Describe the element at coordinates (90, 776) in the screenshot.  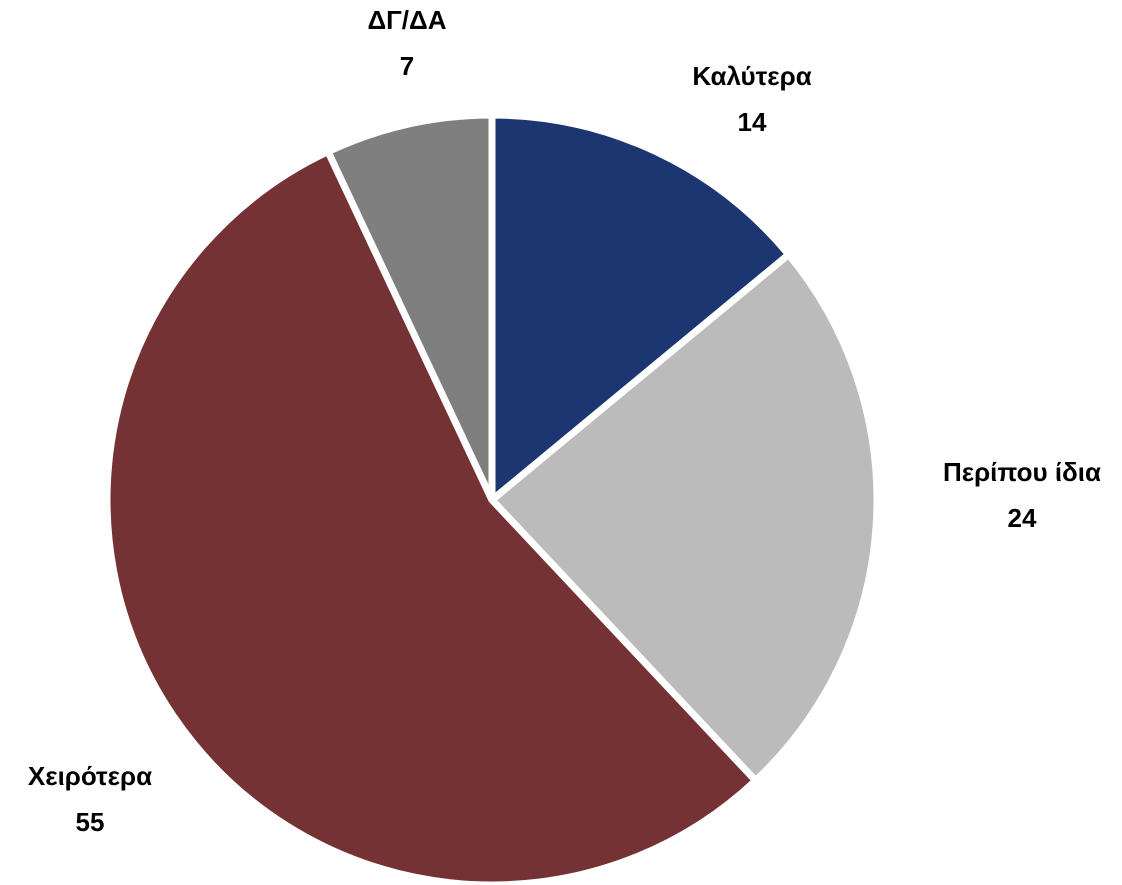
I see `slice-label: Χειρότερα` at that location.